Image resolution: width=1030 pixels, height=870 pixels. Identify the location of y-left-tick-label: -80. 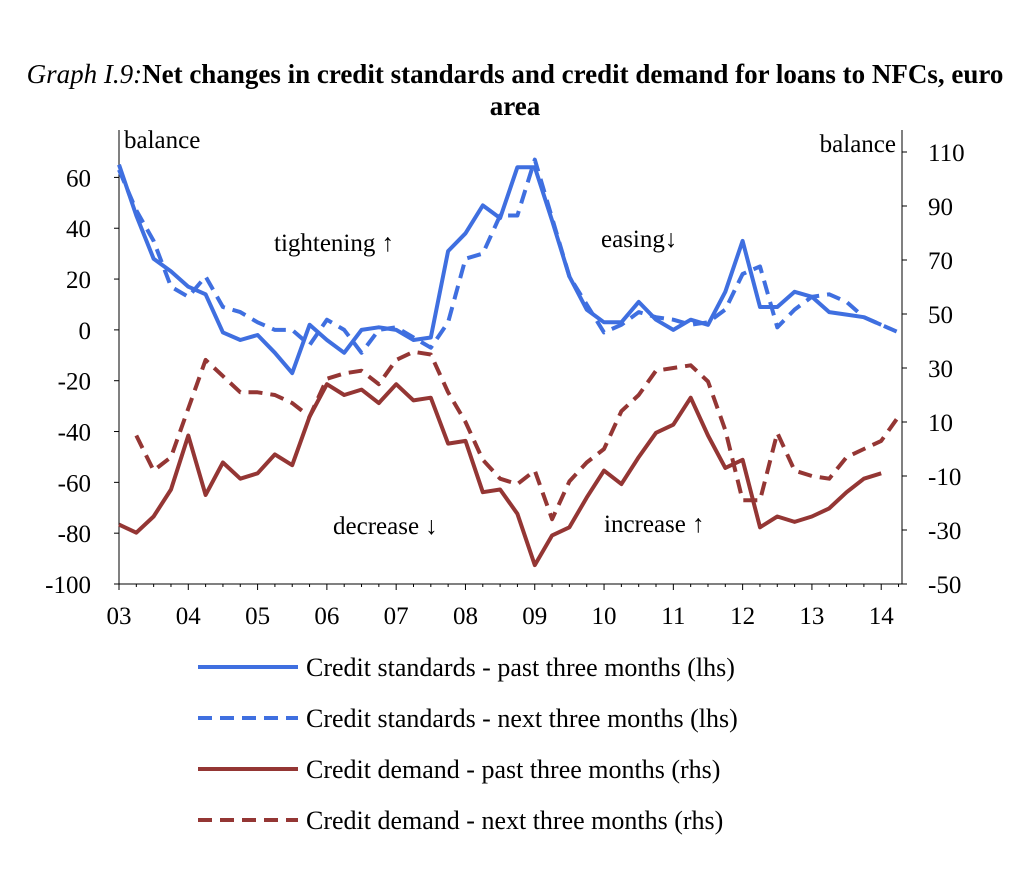
(74, 534).